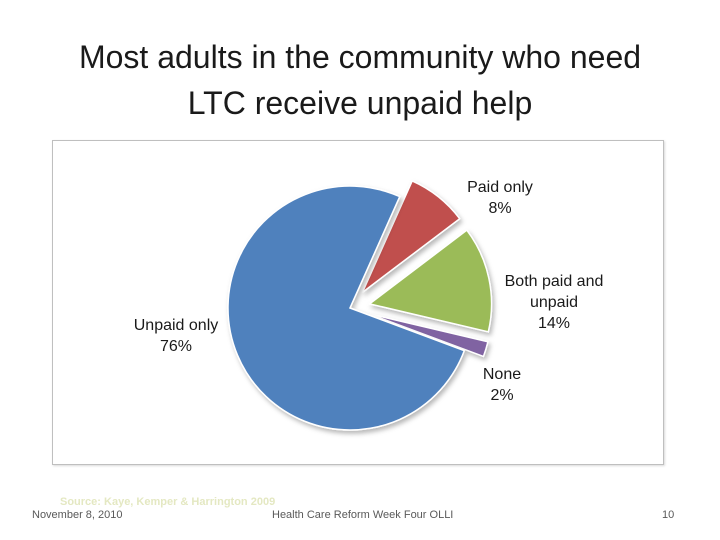 The height and width of the screenshot is (540, 720). What do you see at coordinates (428, 335) in the screenshot?
I see `pie-slice-none` at bounding box center [428, 335].